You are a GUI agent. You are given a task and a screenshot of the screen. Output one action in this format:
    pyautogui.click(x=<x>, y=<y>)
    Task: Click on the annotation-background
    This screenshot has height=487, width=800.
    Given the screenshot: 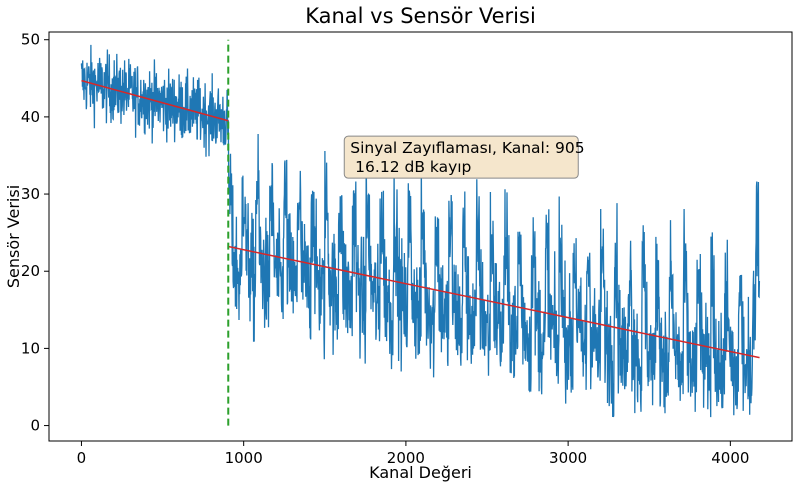 What is the action you would take?
    pyautogui.click(x=461, y=157)
    